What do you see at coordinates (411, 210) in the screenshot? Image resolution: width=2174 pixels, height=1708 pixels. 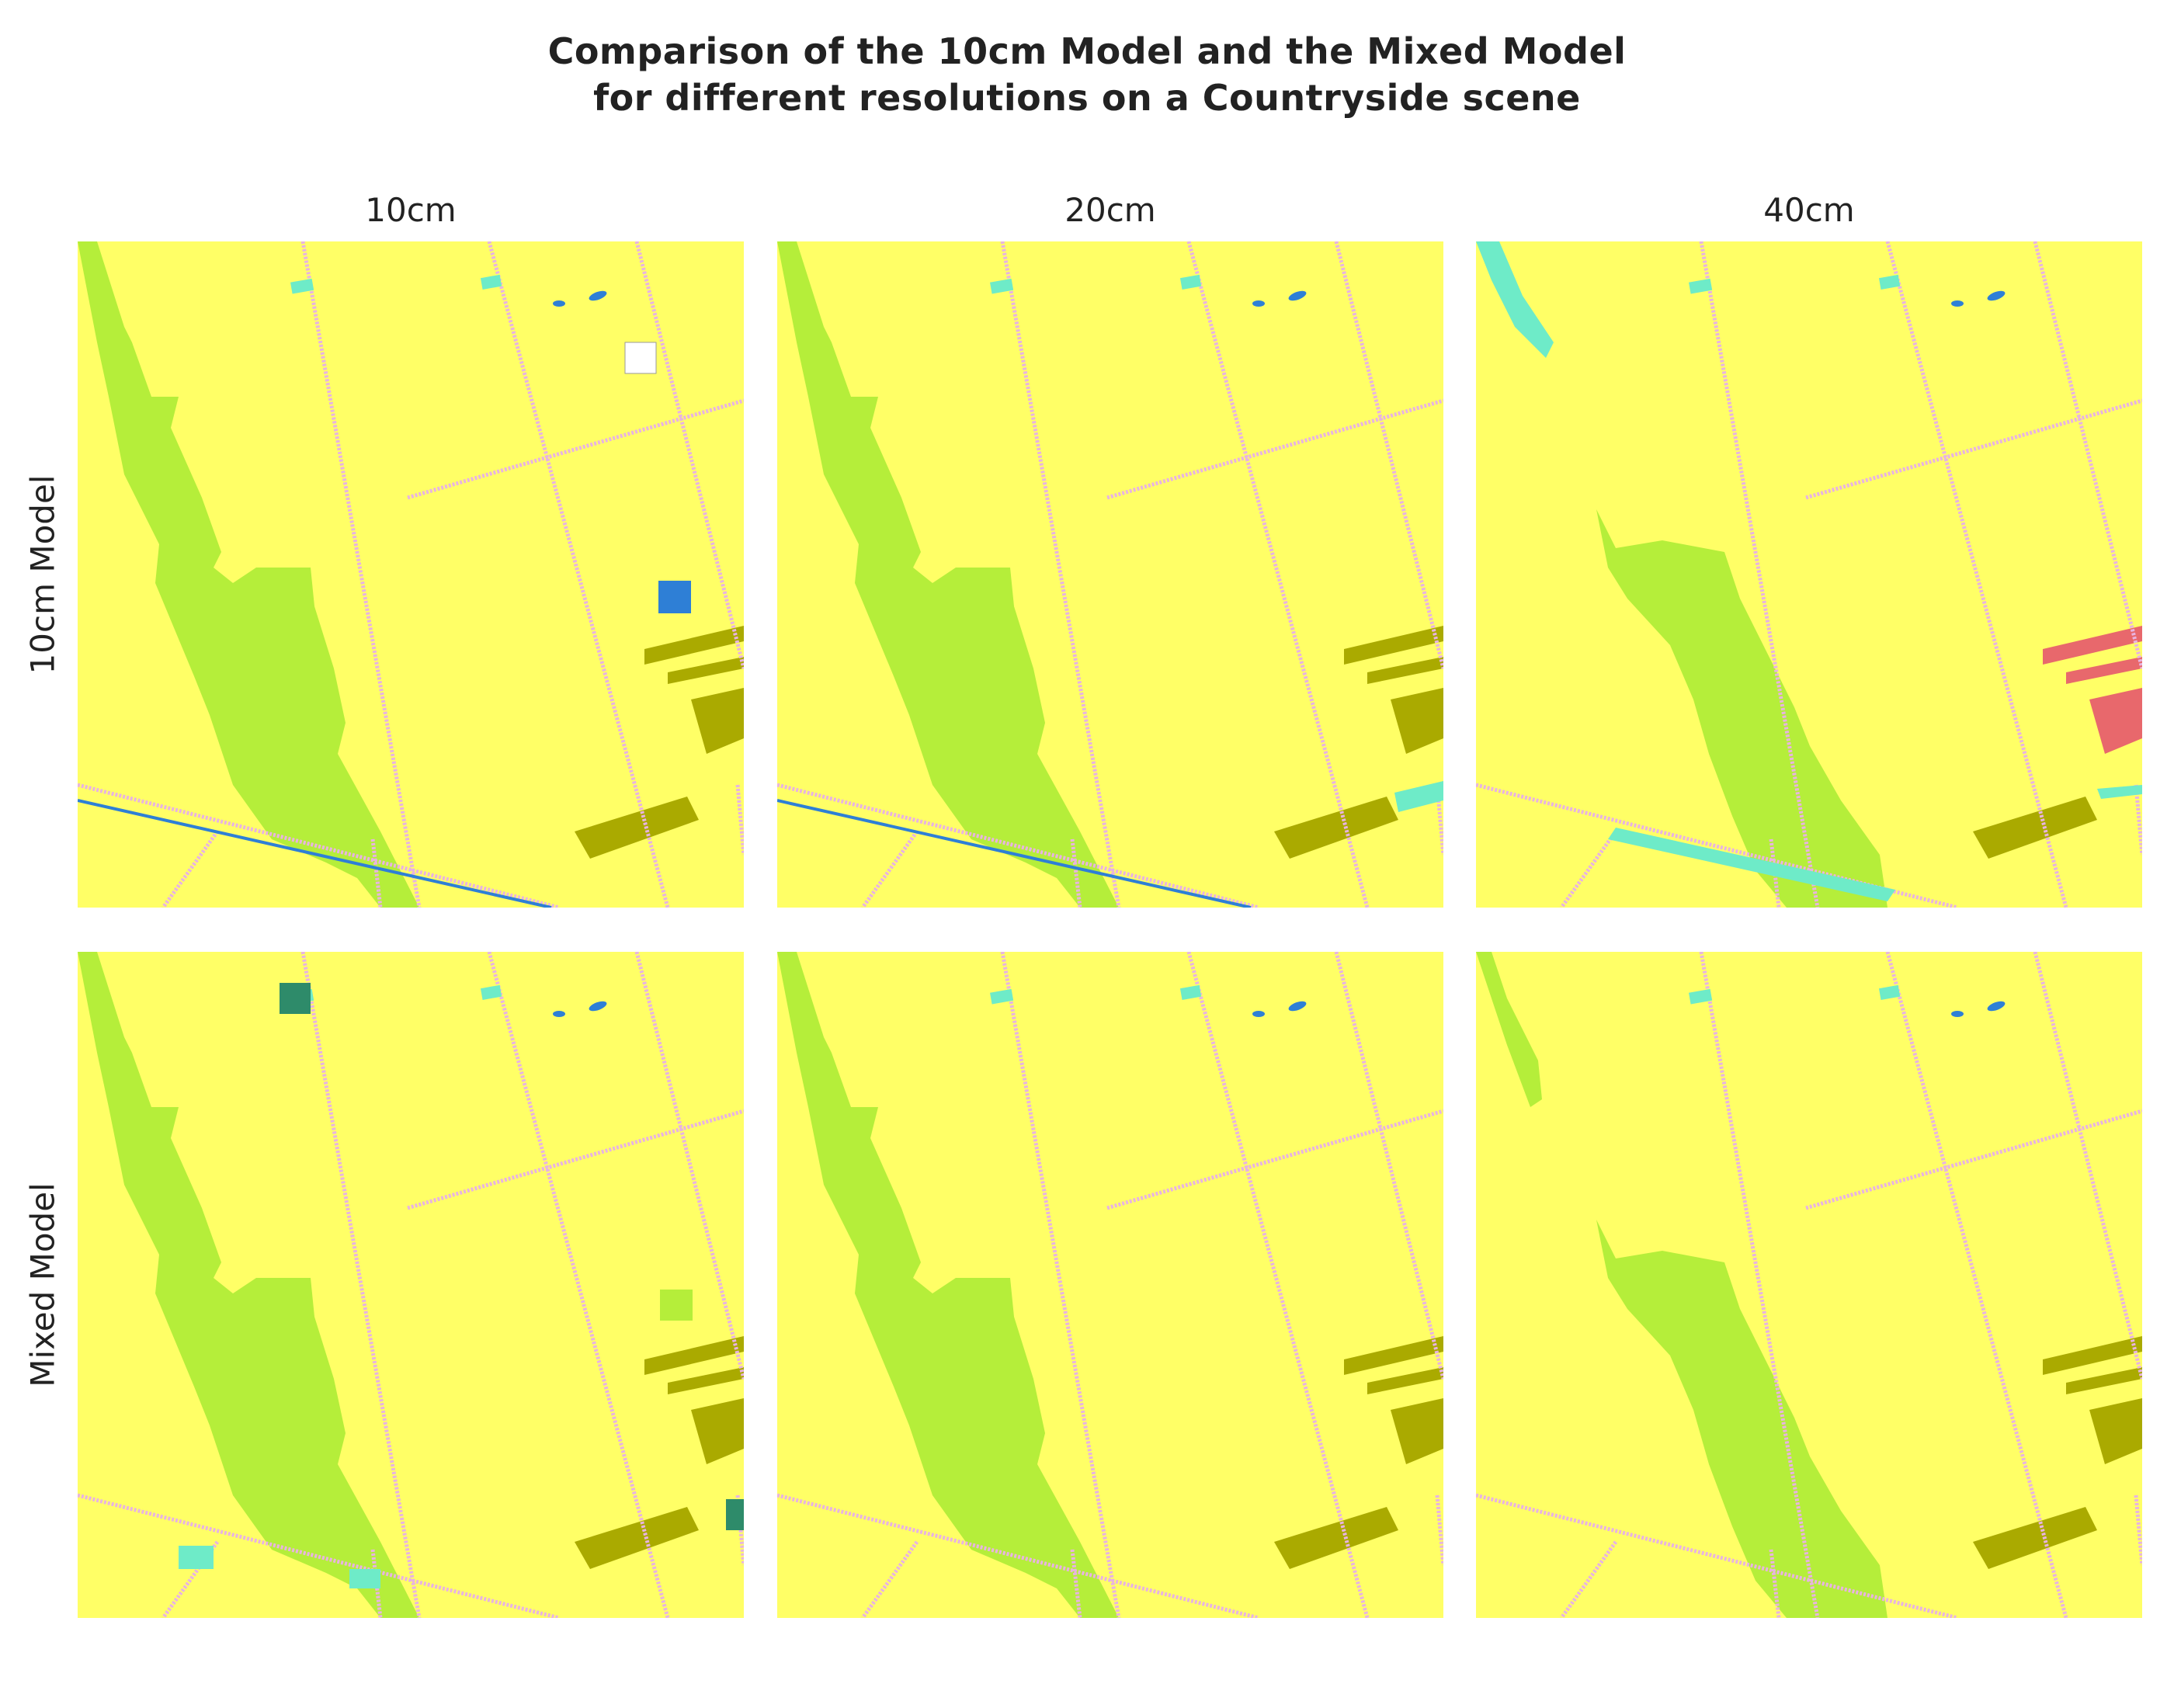 I see `column-label-10cm: 10cm` at bounding box center [411, 210].